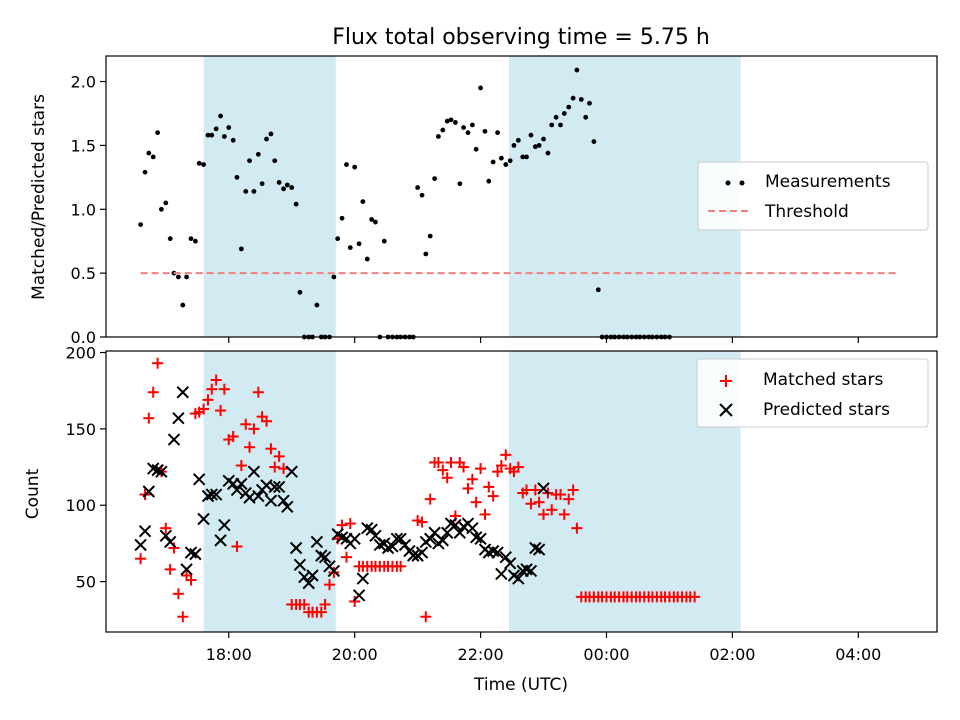  What do you see at coordinates (606, 654) in the screenshot?
I see `x-tick-label: 00:00` at bounding box center [606, 654].